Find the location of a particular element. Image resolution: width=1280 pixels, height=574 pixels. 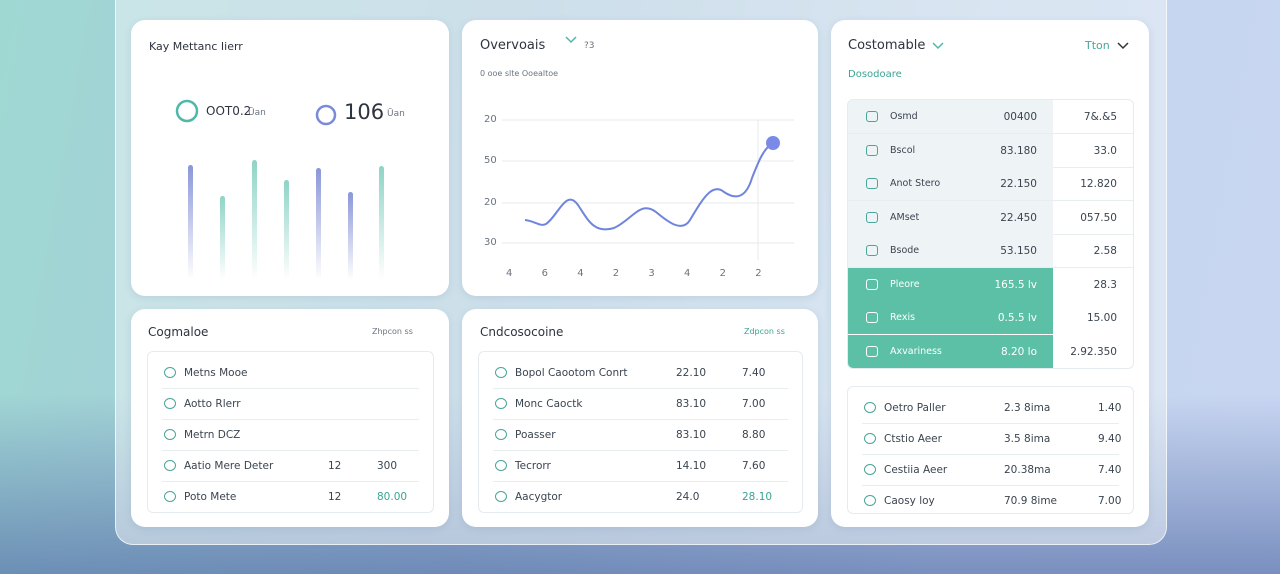

card-title: Kay Mettanc Iierr is located at coordinates (196, 46).